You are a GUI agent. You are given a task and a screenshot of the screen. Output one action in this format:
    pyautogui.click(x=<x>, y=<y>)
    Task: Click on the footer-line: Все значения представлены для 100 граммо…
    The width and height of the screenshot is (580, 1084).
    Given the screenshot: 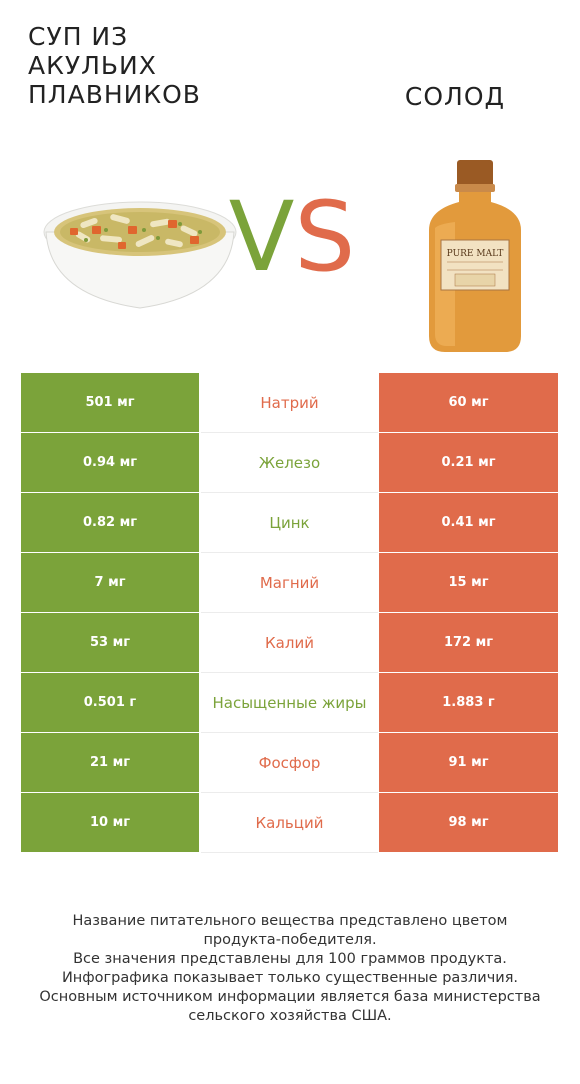 What is the action you would take?
    pyautogui.click(x=290, y=959)
    